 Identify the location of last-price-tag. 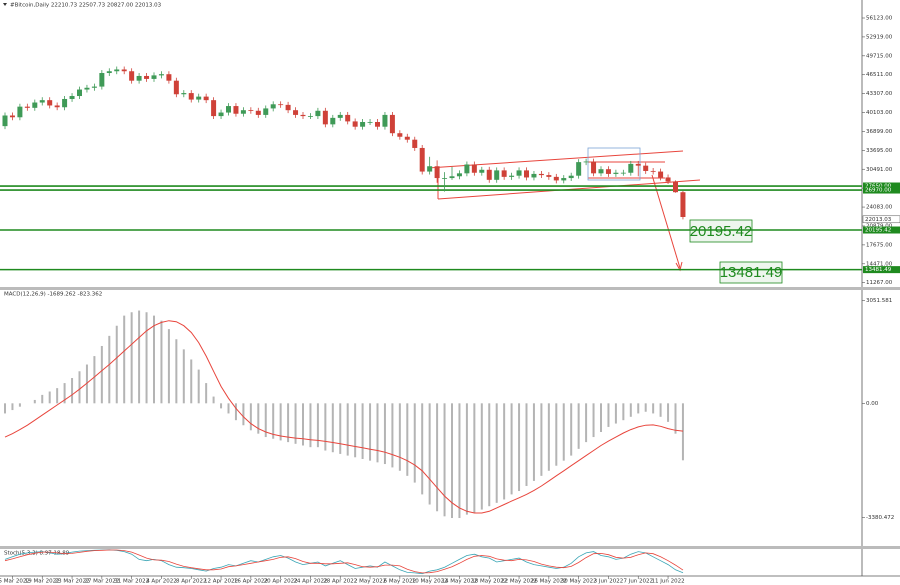
(881, 219).